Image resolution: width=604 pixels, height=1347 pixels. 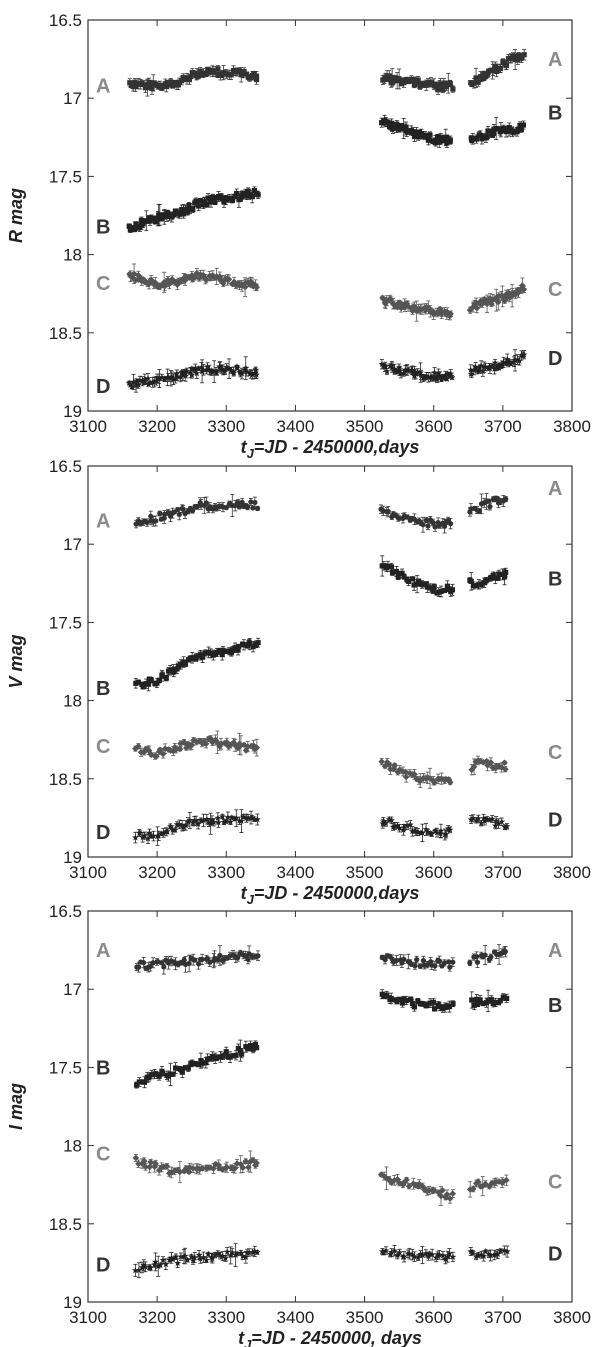 What do you see at coordinates (103, 1068) in the screenshot?
I see `series-label-left-b: B` at bounding box center [103, 1068].